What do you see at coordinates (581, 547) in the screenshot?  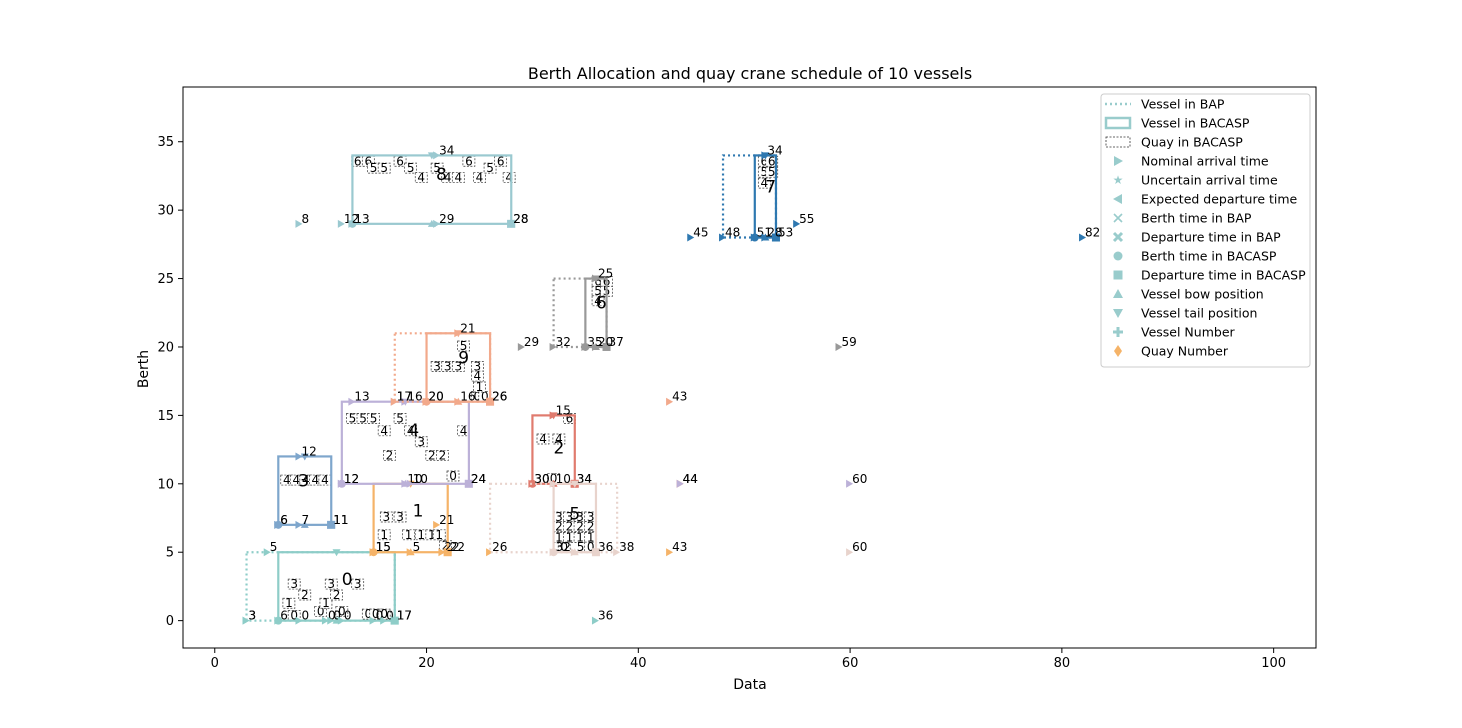 I see `point-label: 5` at bounding box center [581, 547].